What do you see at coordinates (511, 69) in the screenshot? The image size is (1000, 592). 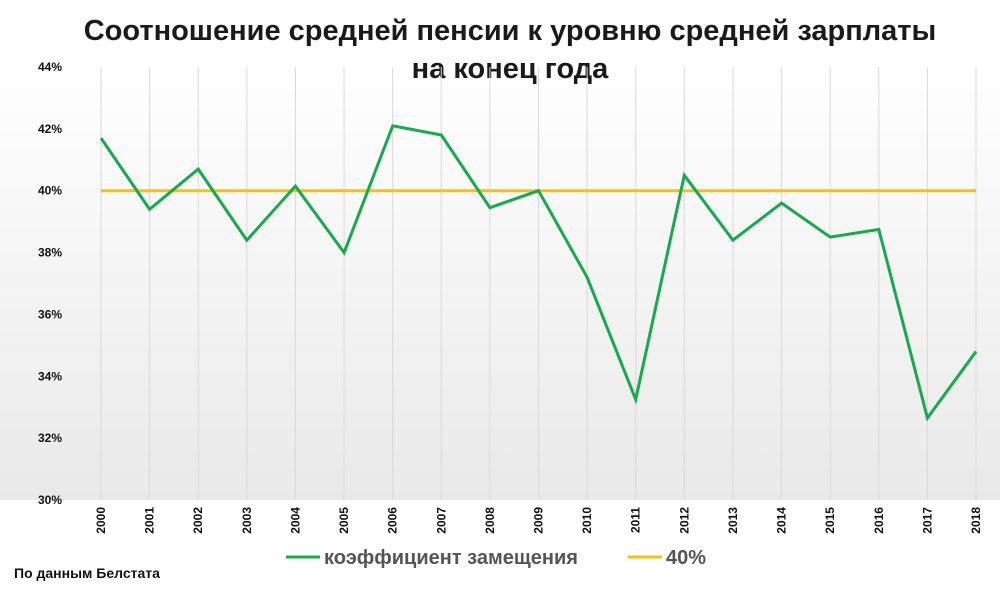 I see `chart-title-line2: на конец года` at bounding box center [511, 69].